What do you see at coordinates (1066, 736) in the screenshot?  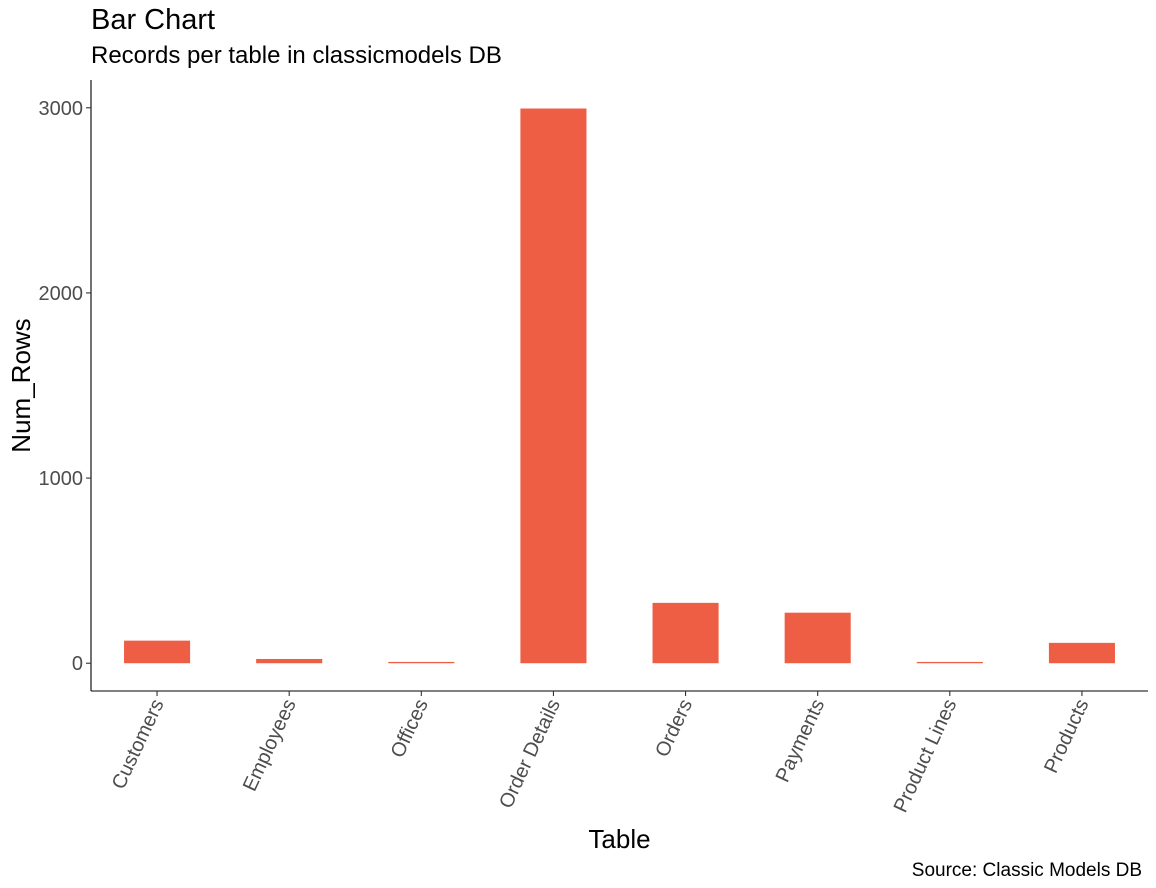 I see `x-tick-label: Products` at bounding box center [1066, 736].